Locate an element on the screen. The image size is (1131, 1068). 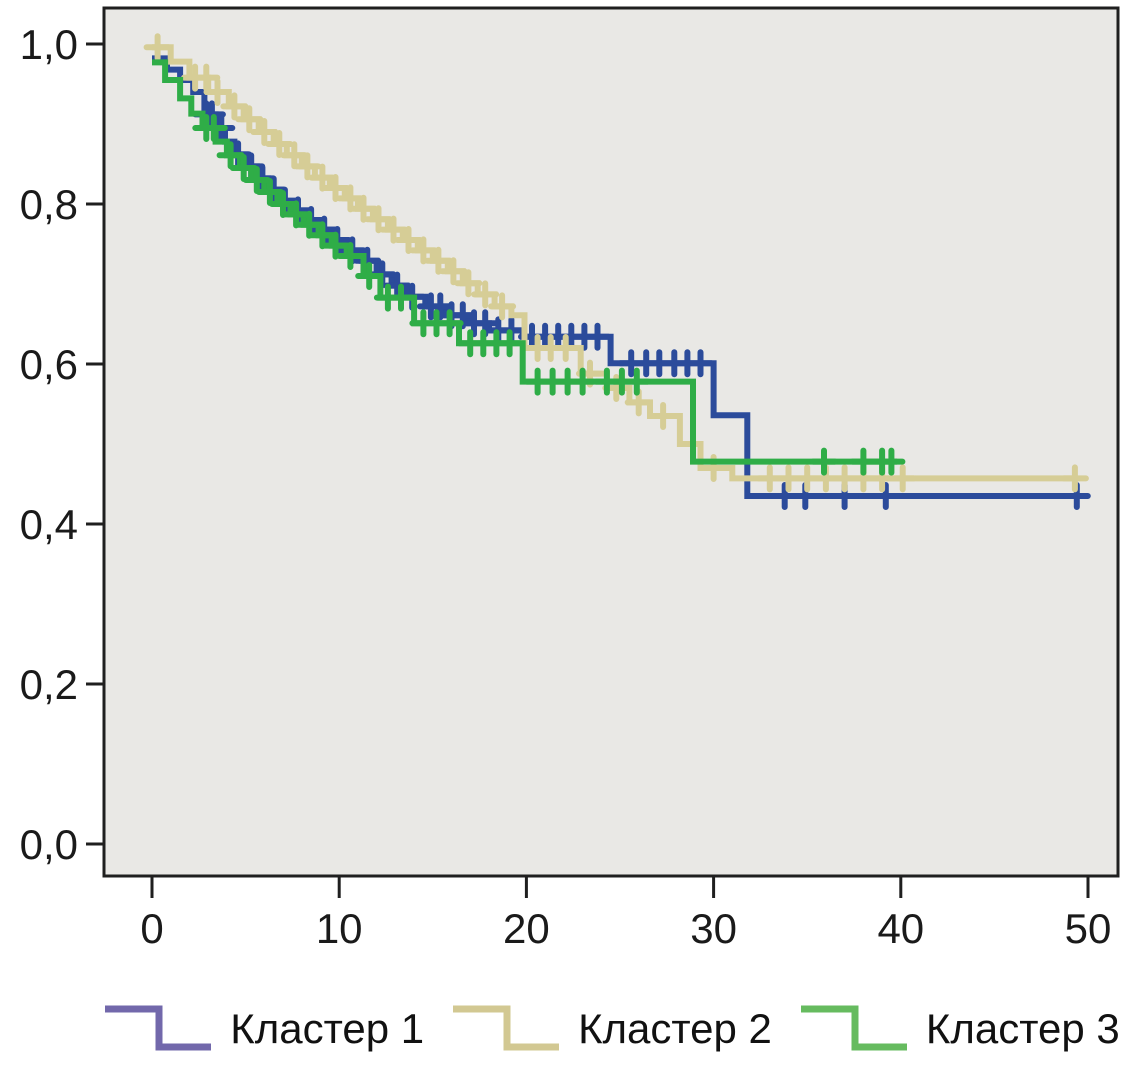
x-axis-tick-label: 30 is located at coordinates (713, 928).